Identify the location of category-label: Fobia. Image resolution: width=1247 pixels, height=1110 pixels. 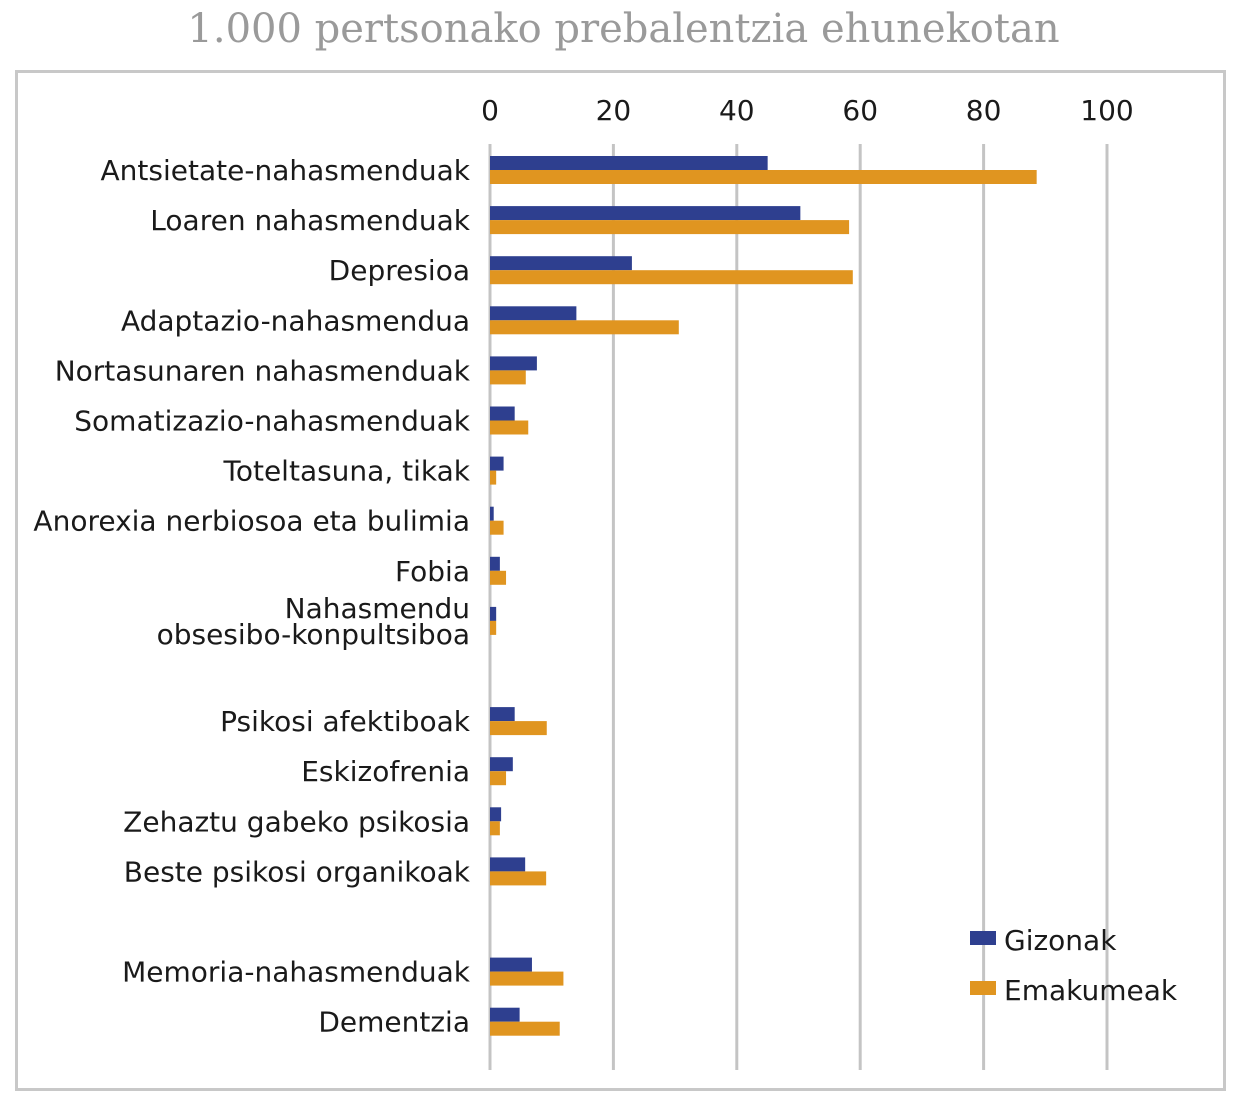
(432, 571).